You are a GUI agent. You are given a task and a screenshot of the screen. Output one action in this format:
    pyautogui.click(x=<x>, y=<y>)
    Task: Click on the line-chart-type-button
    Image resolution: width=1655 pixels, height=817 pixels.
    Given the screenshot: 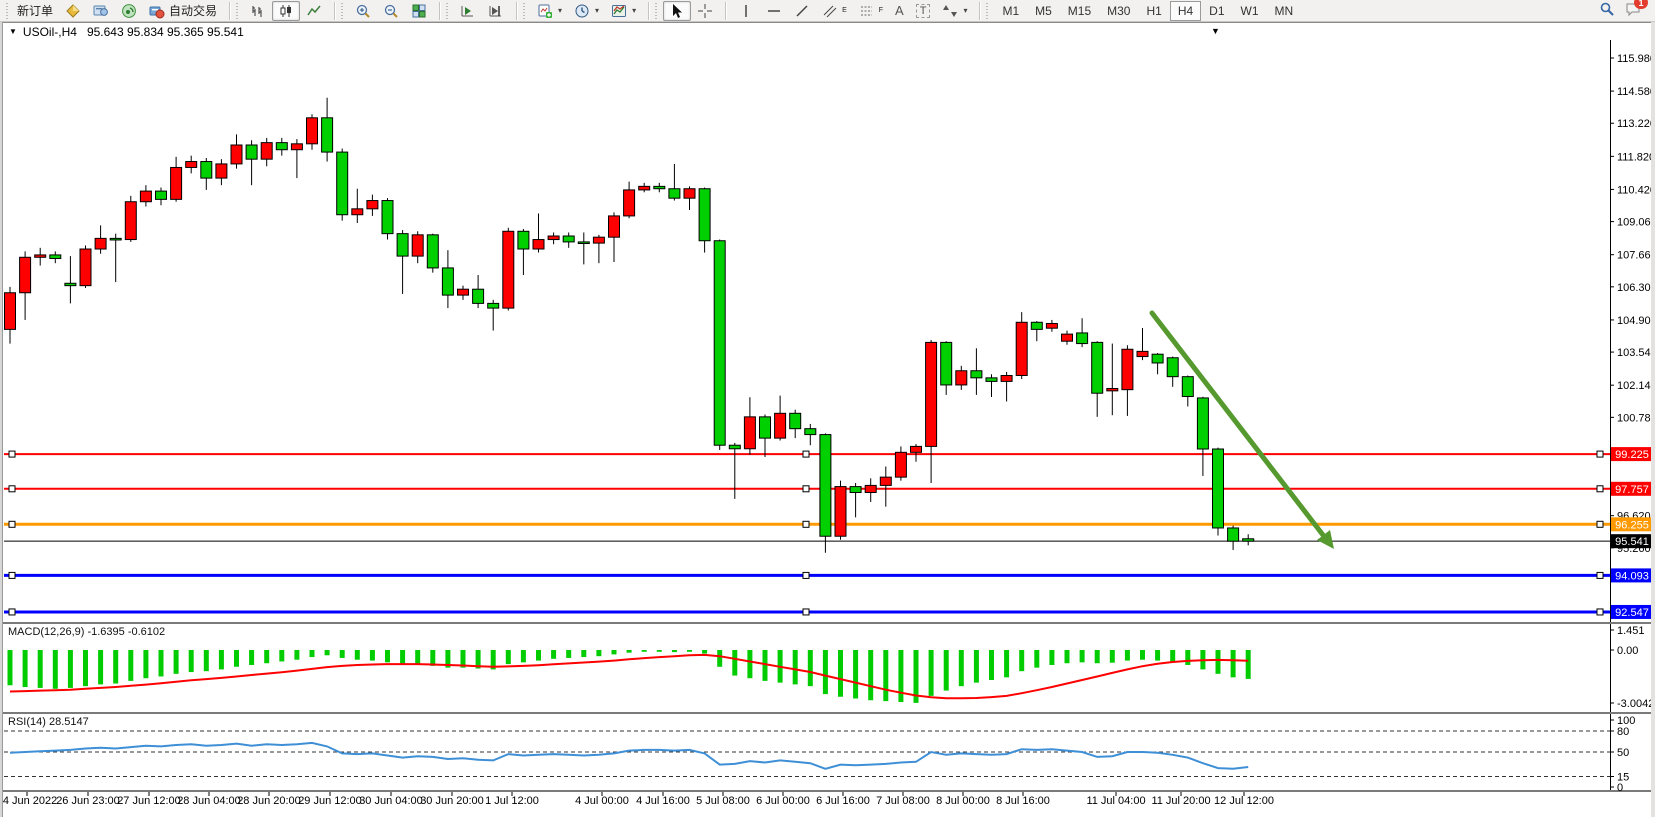 What is the action you would take?
    pyautogui.click(x=314, y=11)
    